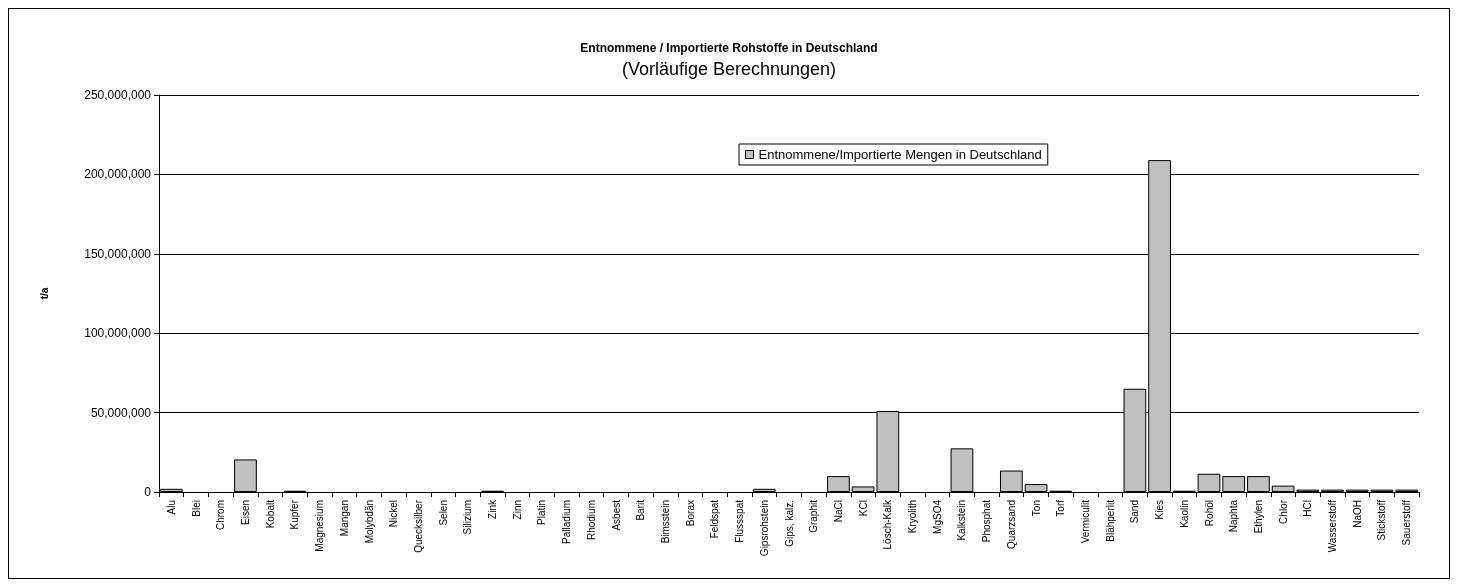 The width and height of the screenshot is (1461, 585). Describe the element at coordinates (517, 510) in the screenshot. I see `x-tick-label: Zinn` at that location.